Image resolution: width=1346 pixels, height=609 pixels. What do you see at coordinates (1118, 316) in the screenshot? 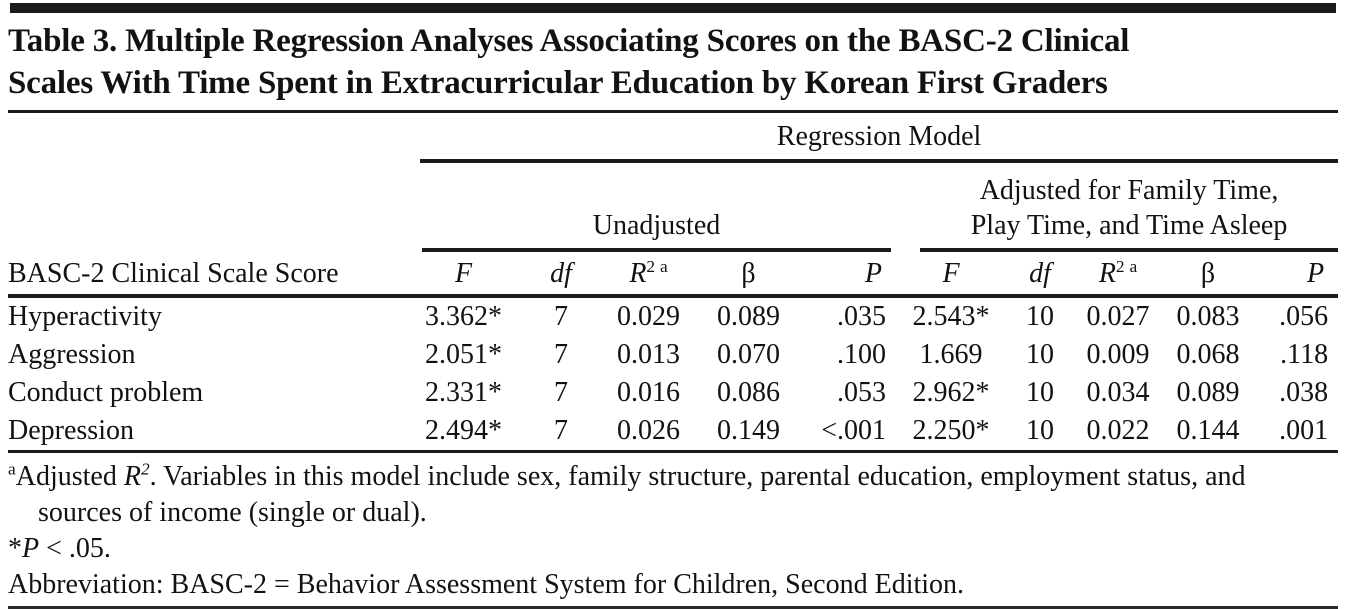
I see `cell-r2: 0.027` at bounding box center [1118, 316].